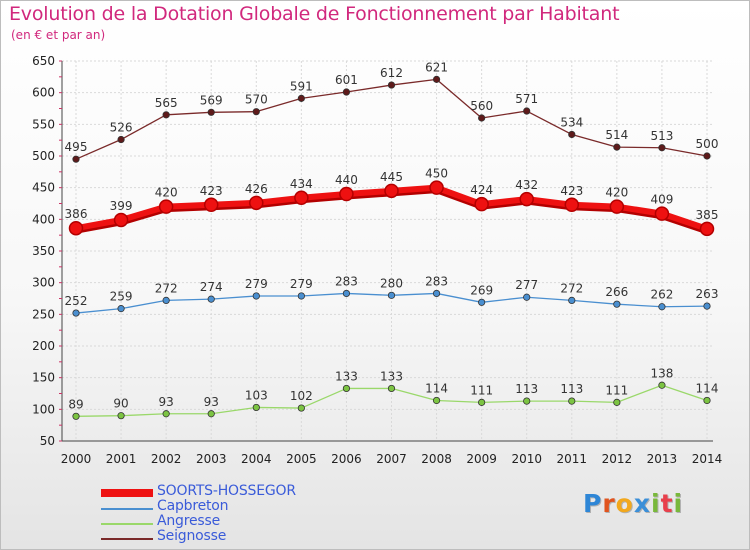 Image resolution: width=750 pixels, height=550 pixels. What do you see at coordinates (436, 67) in the screenshot?
I see `data-label: 621` at bounding box center [436, 67].